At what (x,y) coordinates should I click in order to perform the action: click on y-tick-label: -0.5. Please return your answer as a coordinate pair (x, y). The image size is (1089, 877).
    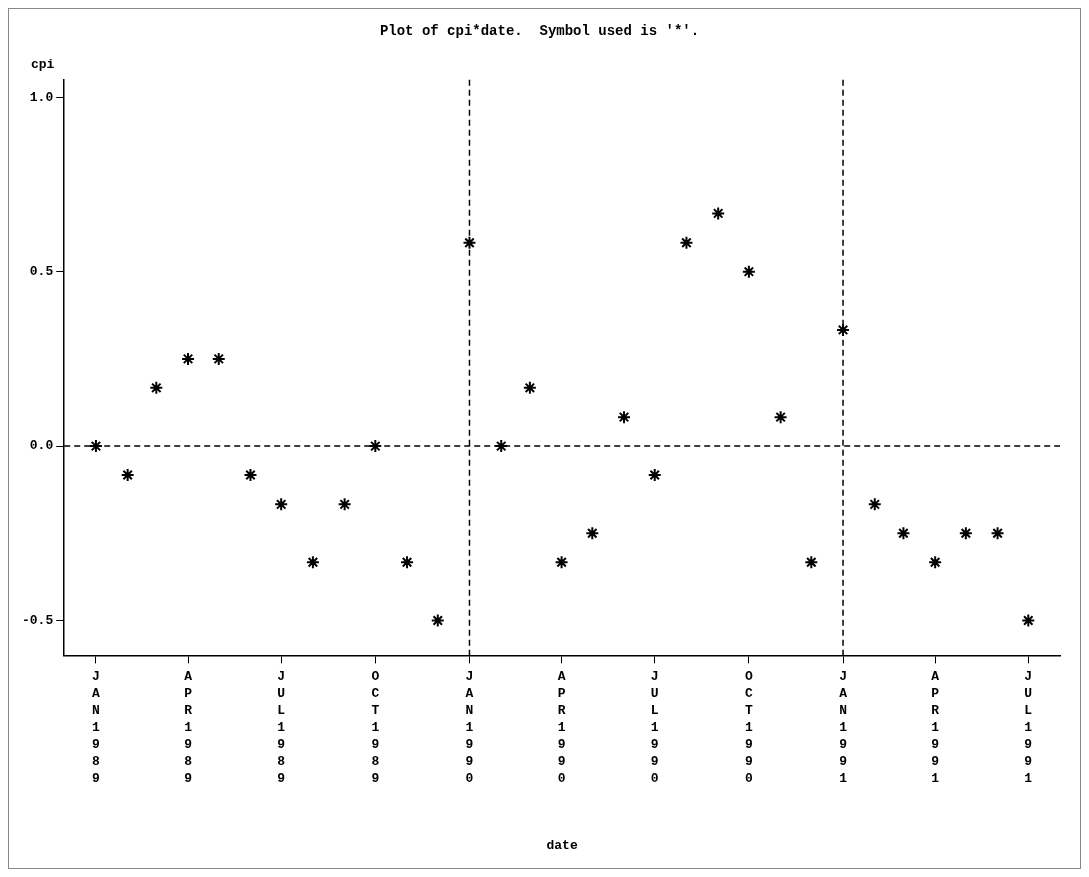
    Looking at the image, I should click on (37, 620).